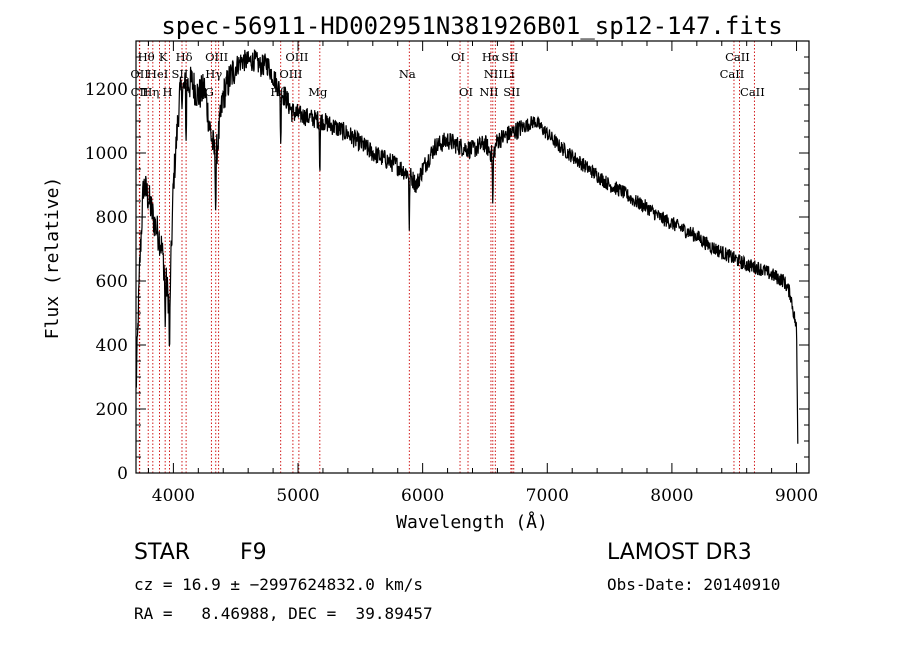 Image resolution: width=900 pixels, height=649 pixels. What do you see at coordinates (407, 74) in the screenshot?
I see `line-label-16: Na` at bounding box center [407, 74].